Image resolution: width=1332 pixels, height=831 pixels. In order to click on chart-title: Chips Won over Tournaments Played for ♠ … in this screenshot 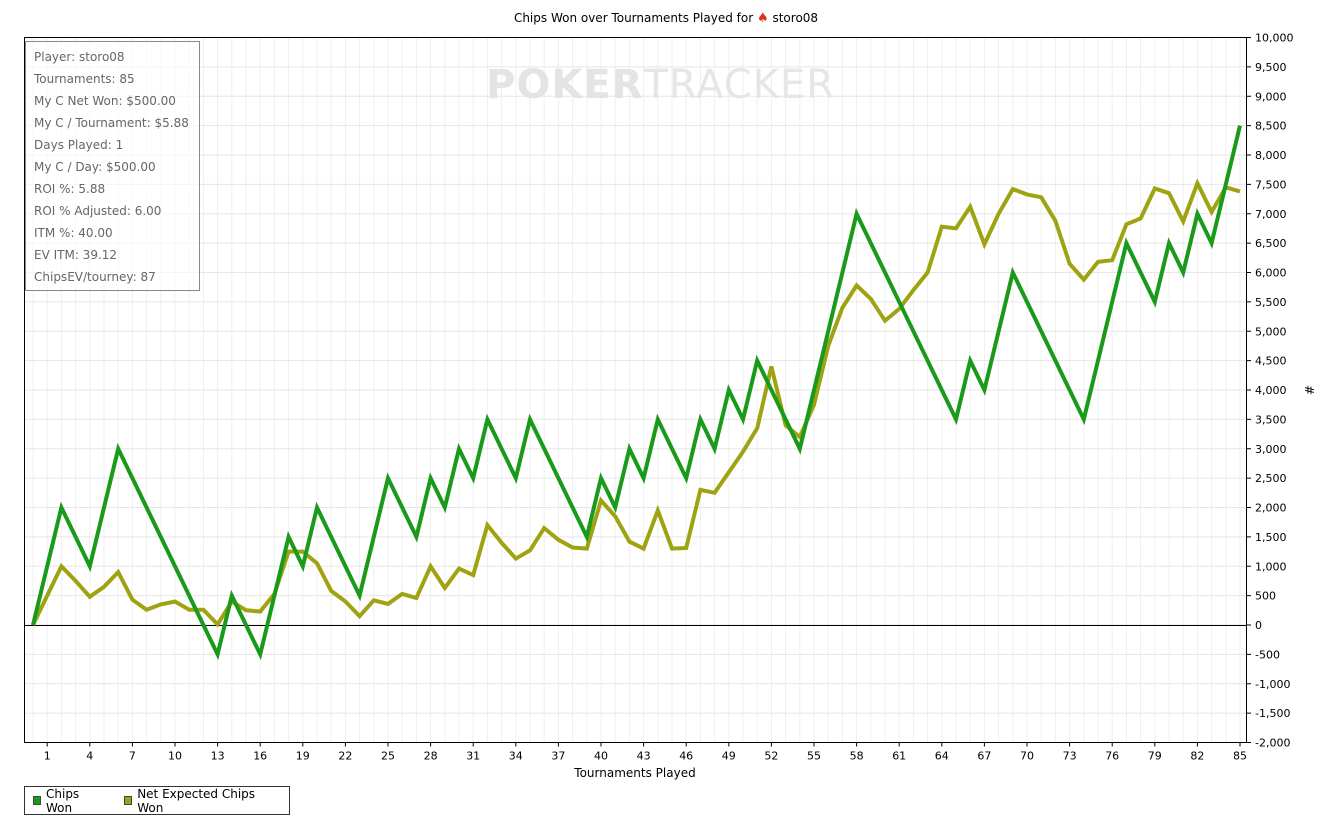, I will do `click(666, 18)`.